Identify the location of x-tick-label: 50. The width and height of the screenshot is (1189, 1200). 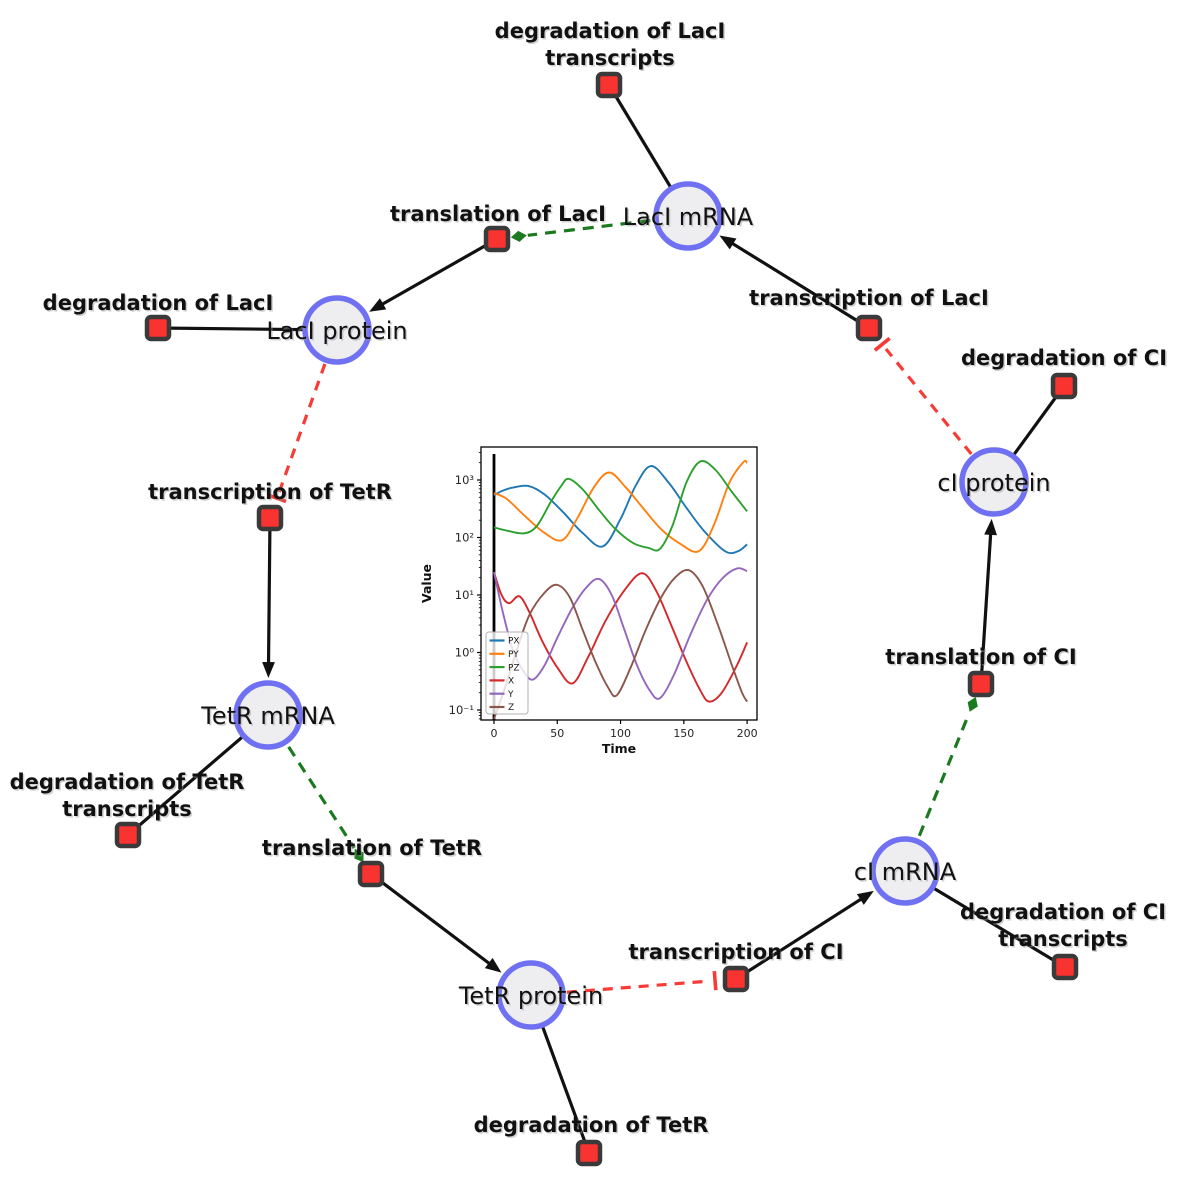
(557, 733).